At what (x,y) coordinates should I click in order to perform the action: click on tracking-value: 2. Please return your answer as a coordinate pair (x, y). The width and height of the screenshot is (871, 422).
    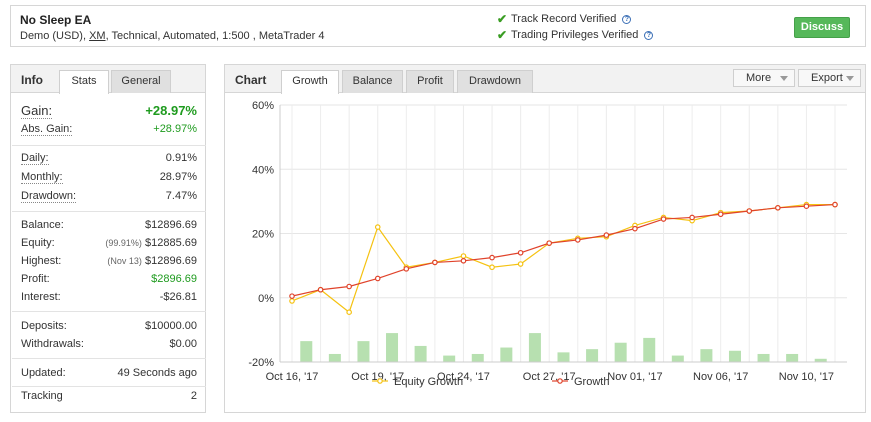
    Looking at the image, I should click on (193, 396).